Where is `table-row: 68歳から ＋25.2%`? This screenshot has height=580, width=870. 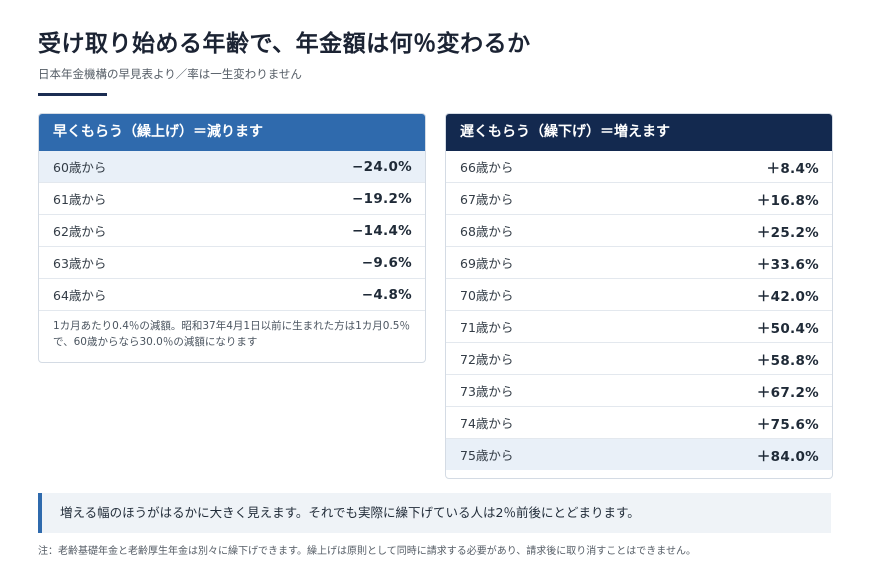 table-row: 68歳から ＋25.2% is located at coordinates (639, 231).